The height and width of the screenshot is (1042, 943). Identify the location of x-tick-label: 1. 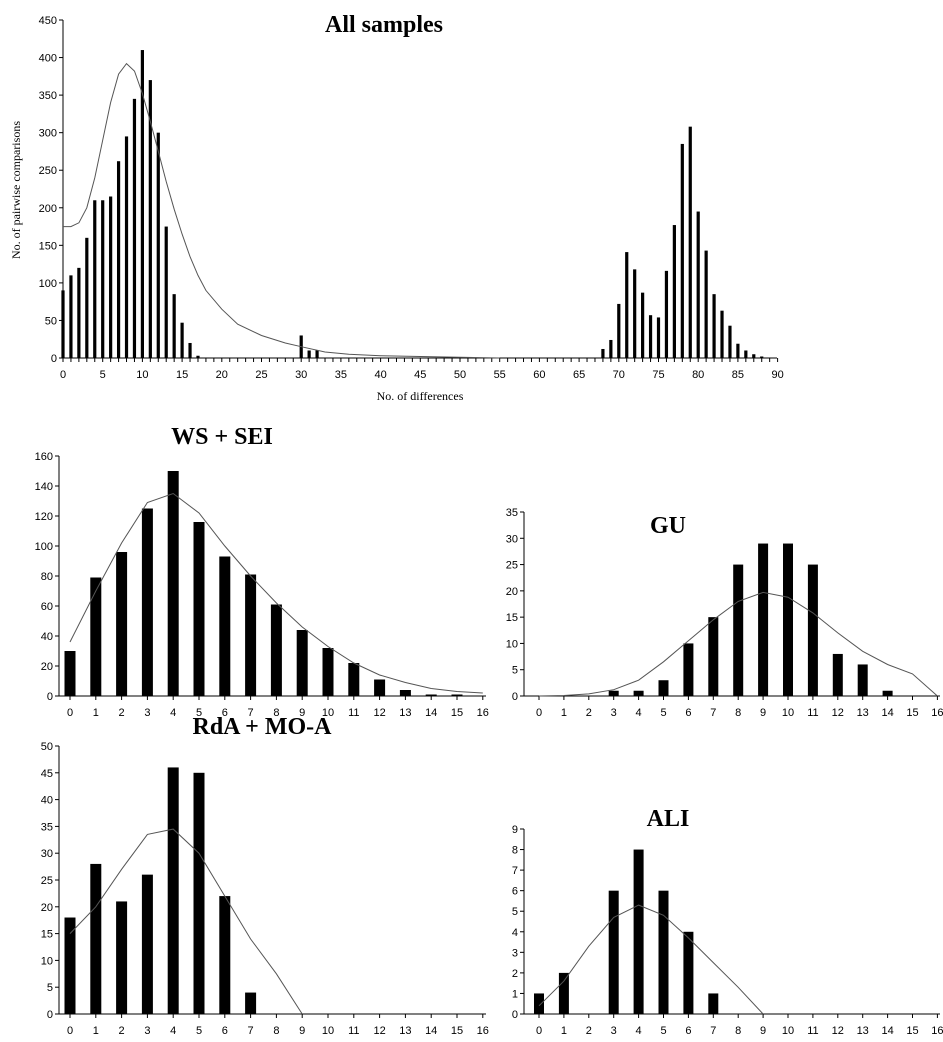
(564, 1031).